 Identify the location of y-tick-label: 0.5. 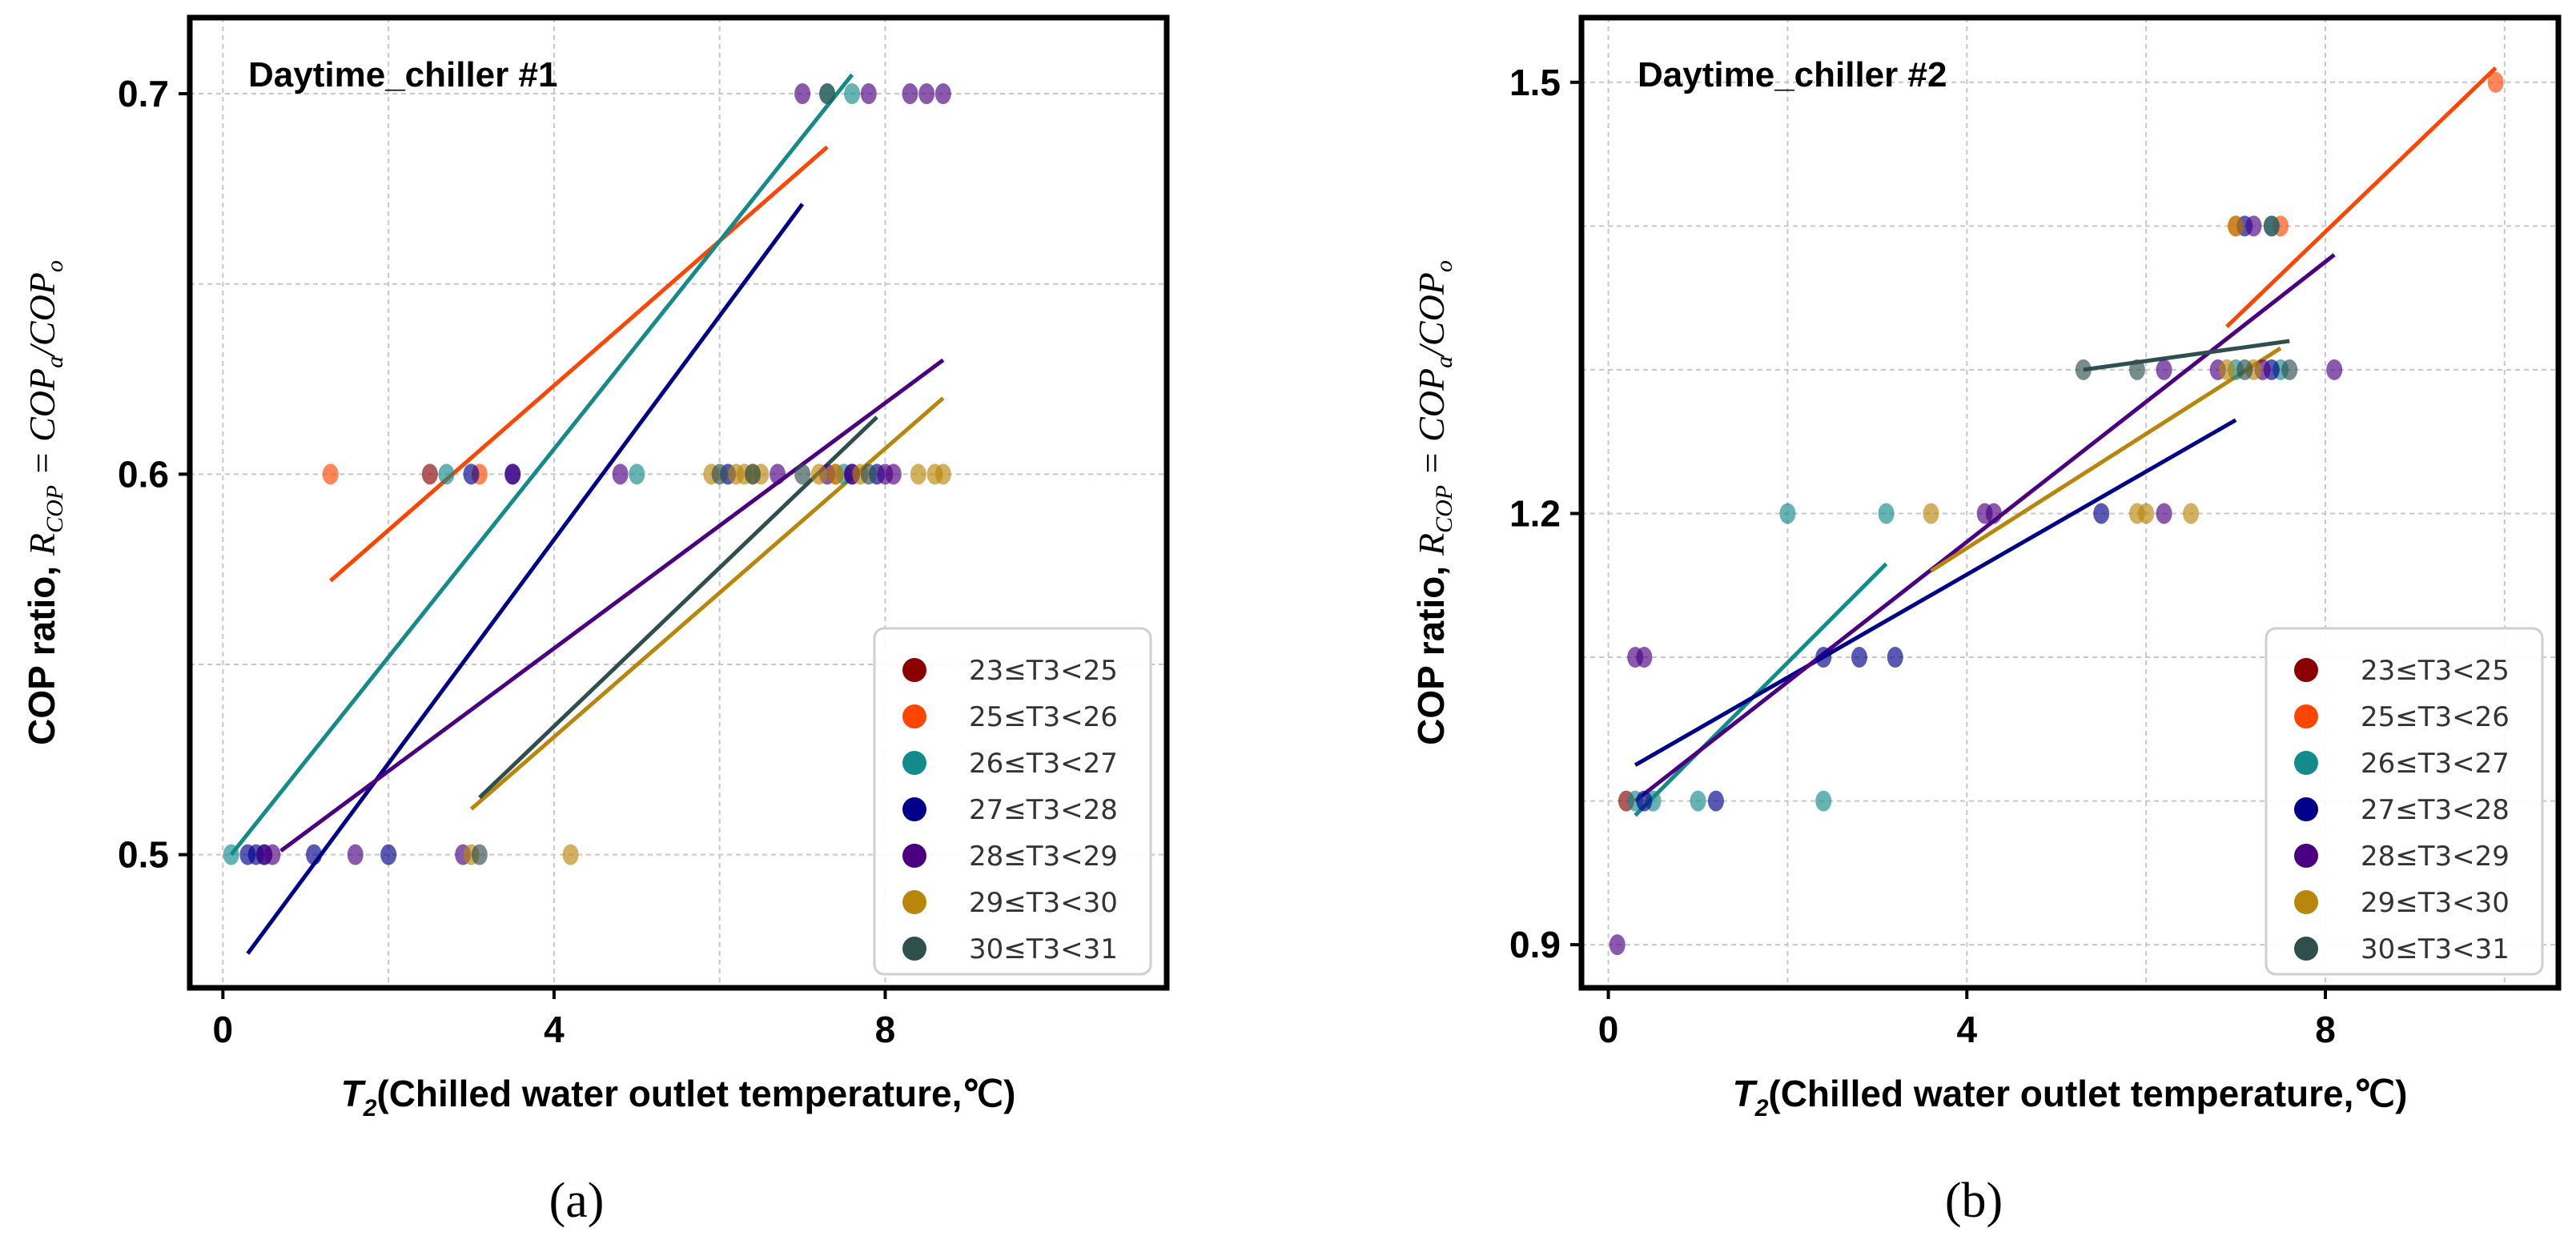
(143, 855).